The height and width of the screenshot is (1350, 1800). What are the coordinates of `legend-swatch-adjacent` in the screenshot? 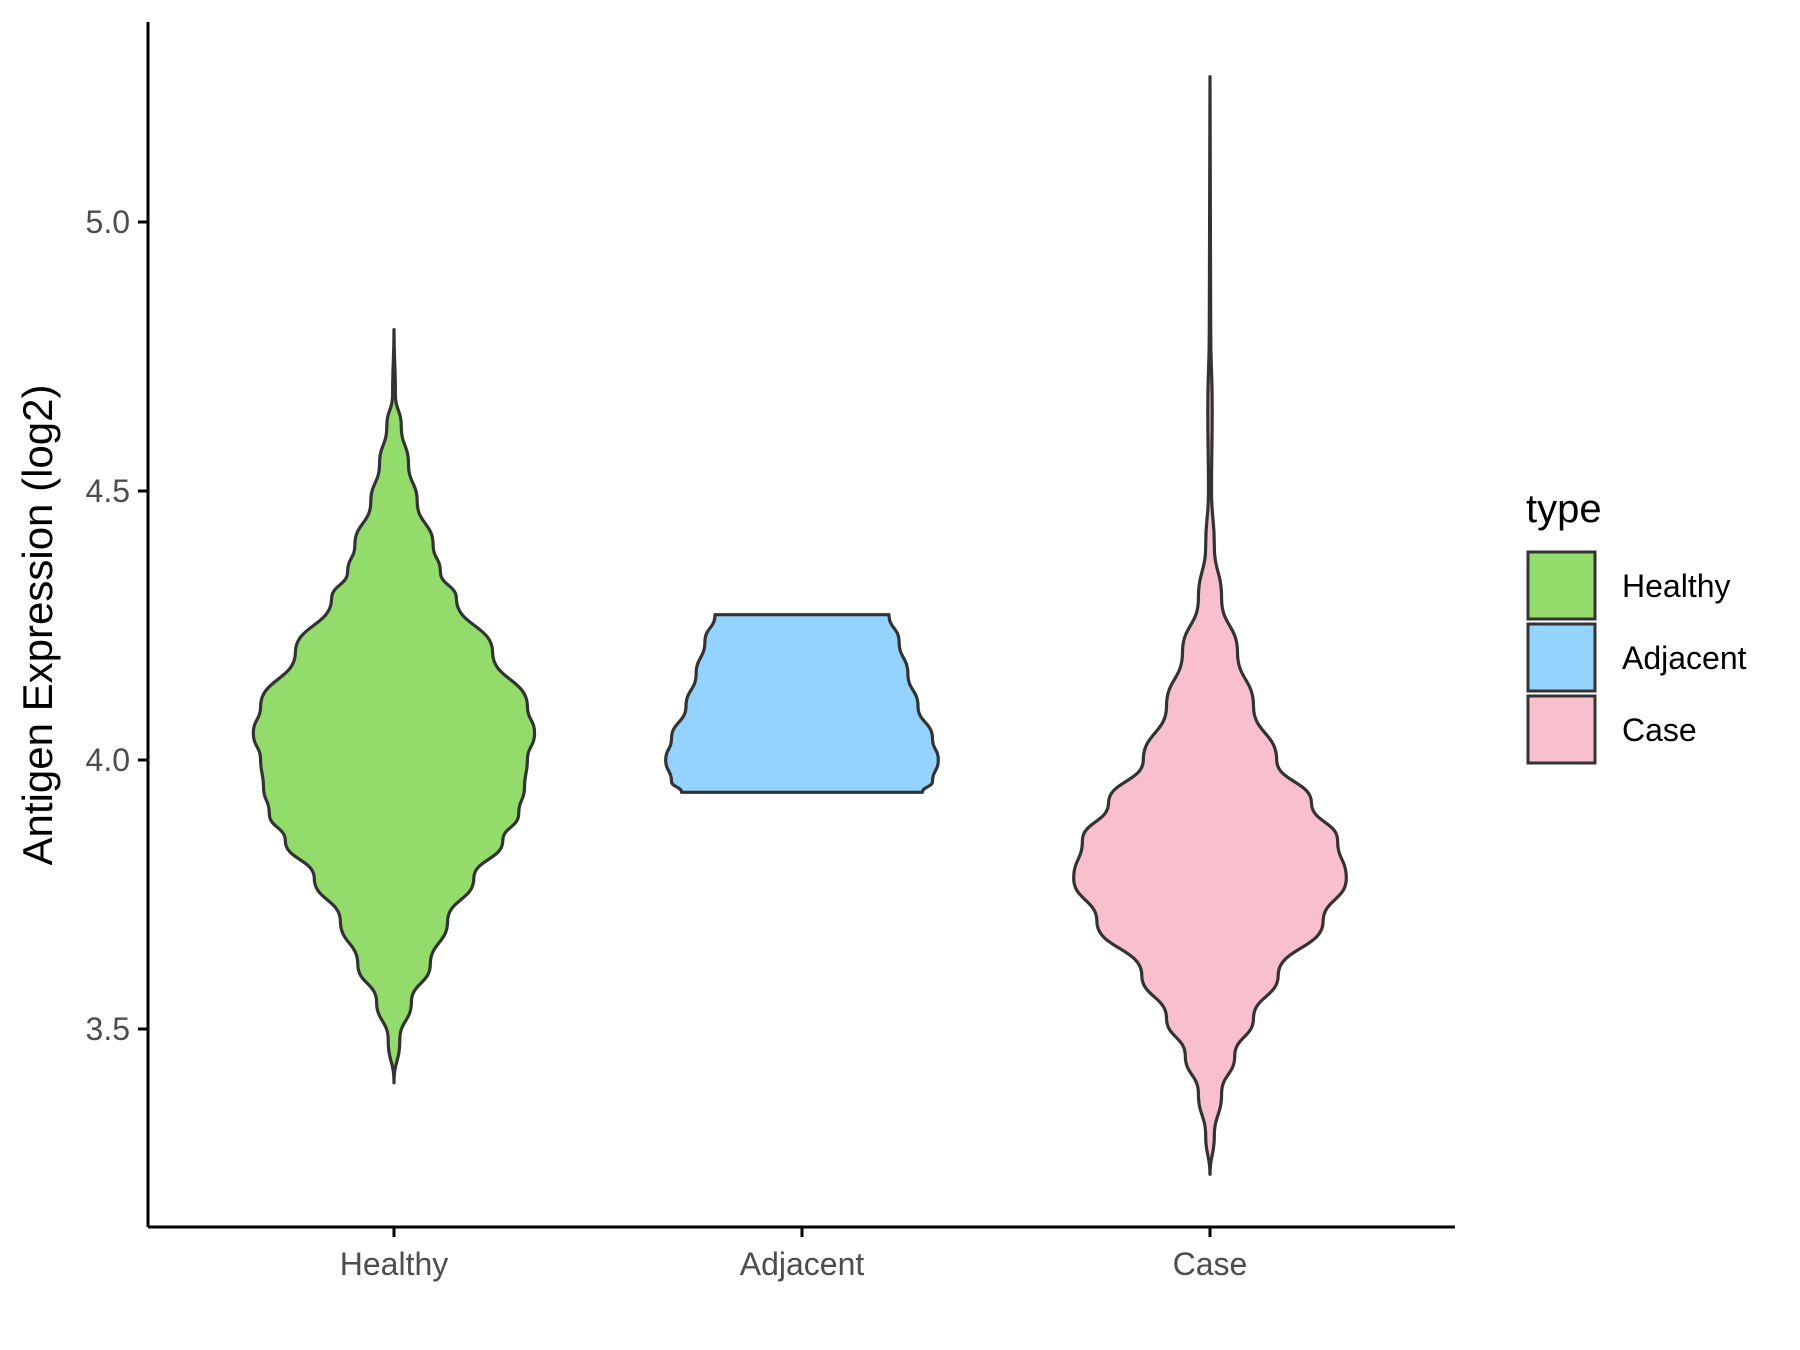 It's located at (1561, 657).